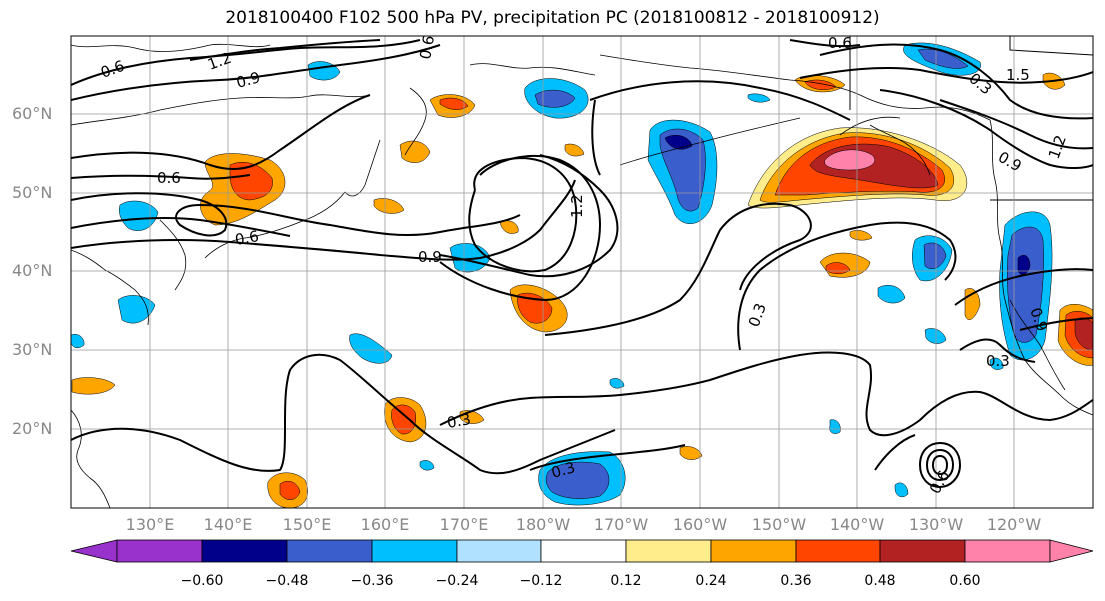 The image size is (1105, 601). Describe the element at coordinates (1014, 524) in the screenshot. I see `lon-label: 120°W` at that location.